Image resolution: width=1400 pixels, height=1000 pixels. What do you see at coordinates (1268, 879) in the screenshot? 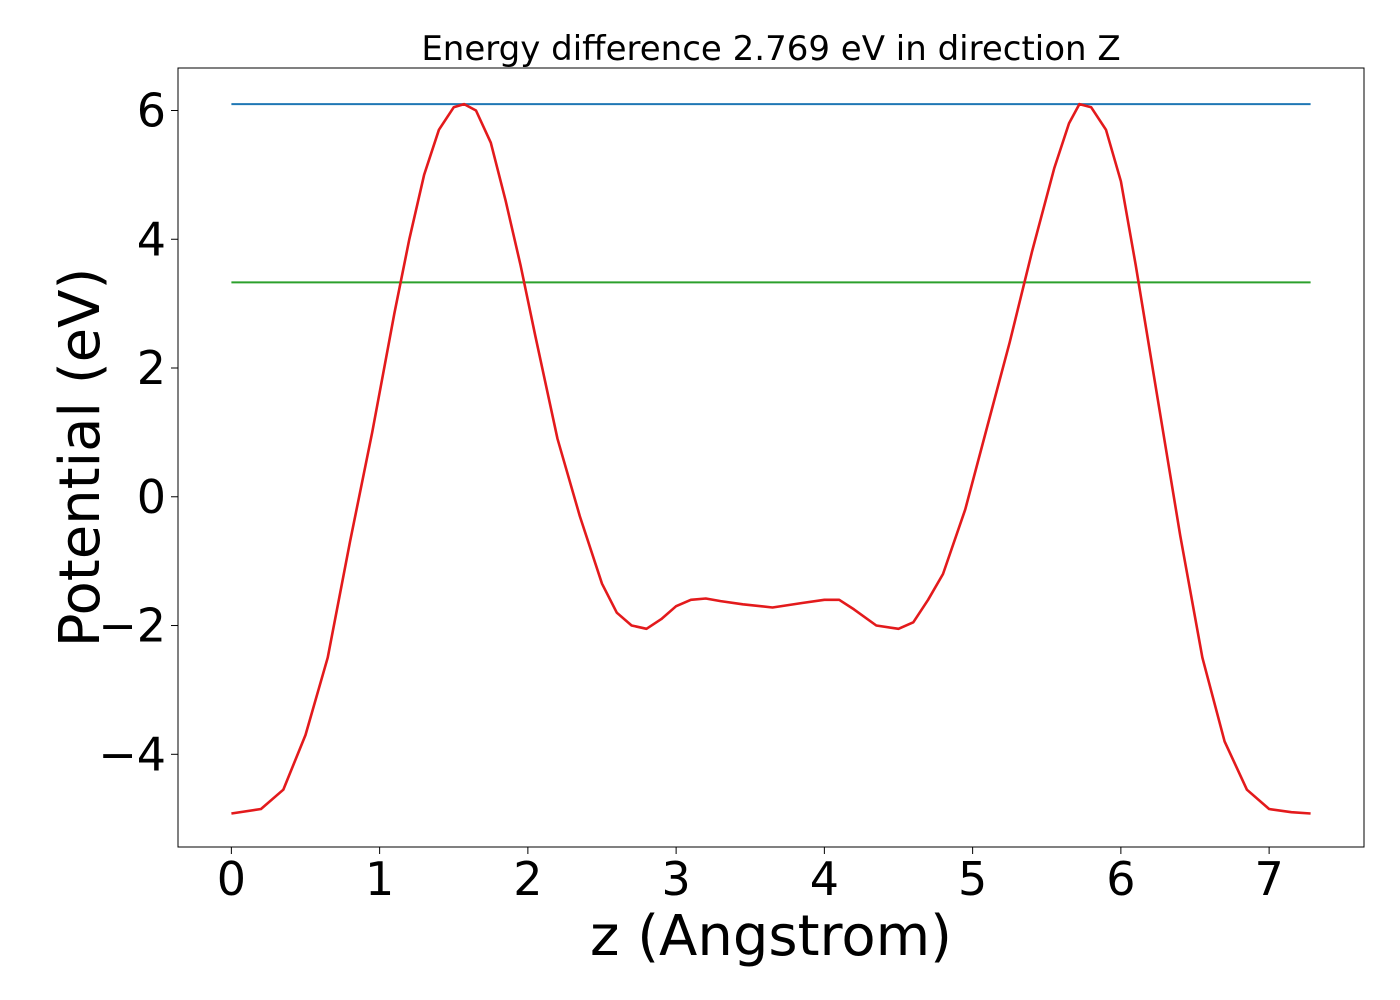
I see `x-tick-label: 7` at bounding box center [1268, 879].